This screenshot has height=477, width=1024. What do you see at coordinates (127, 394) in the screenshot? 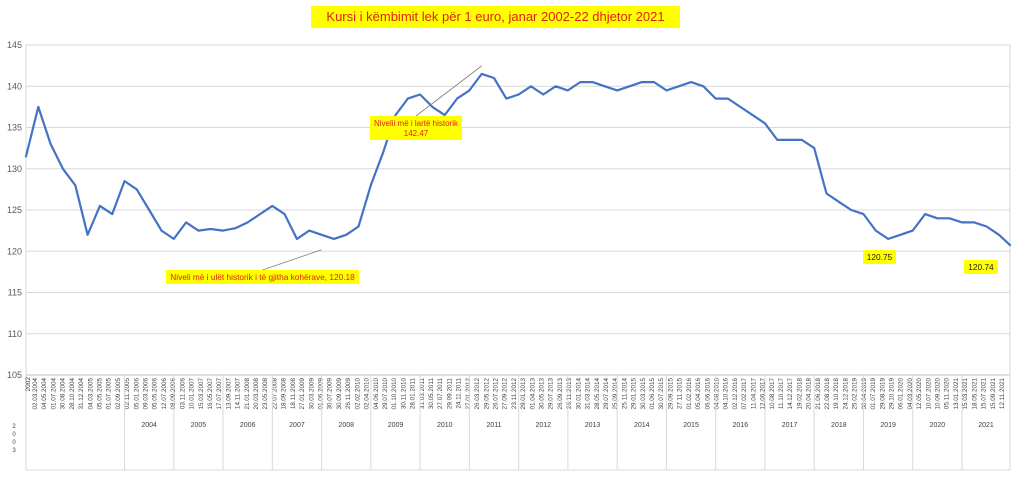
I see `x-date-label: 02.11.2005` at bounding box center [127, 394].